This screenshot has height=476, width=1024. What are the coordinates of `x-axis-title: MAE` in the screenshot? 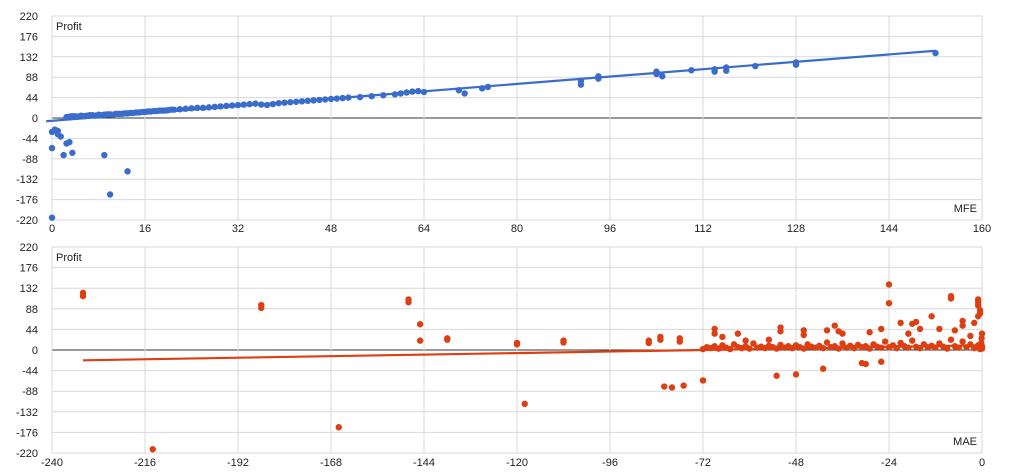 It's located at (965, 442).